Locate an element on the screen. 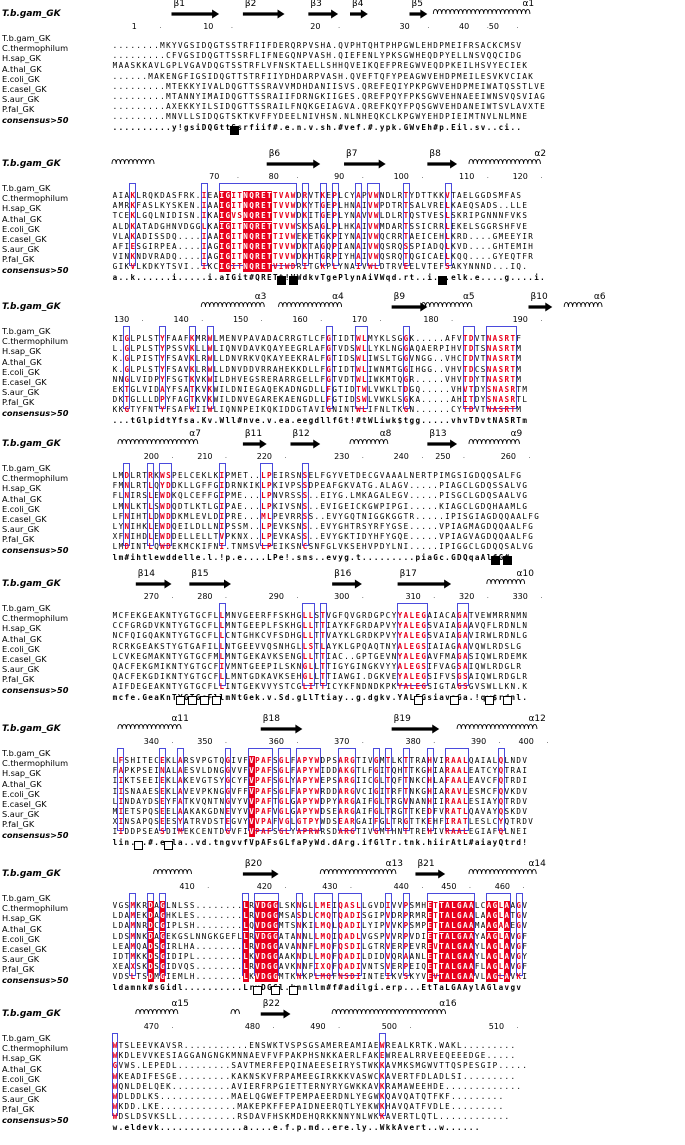 The image size is (685, 1145). secondary-structure-label: β8 is located at coordinates (435, 154).